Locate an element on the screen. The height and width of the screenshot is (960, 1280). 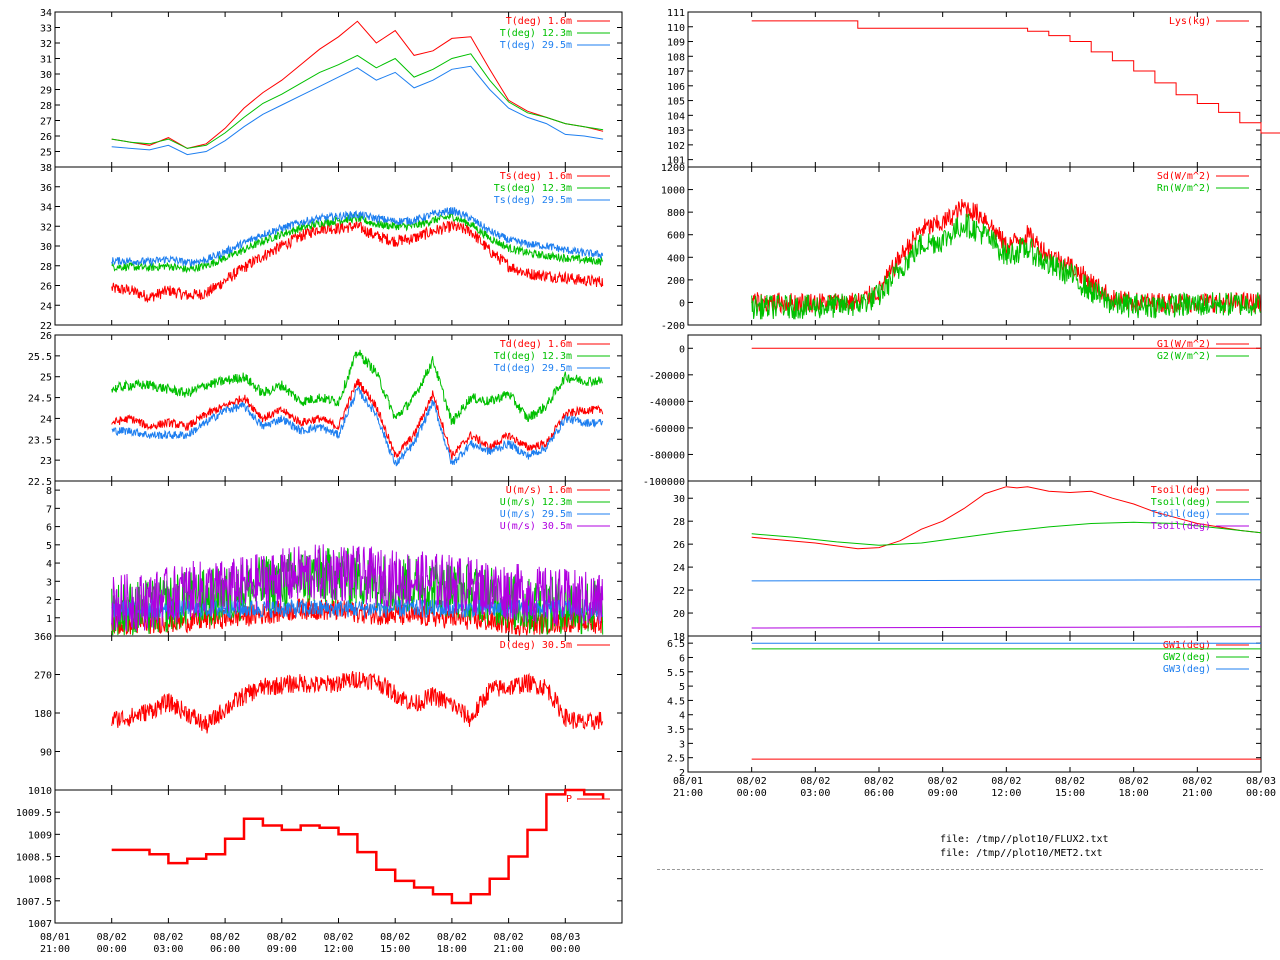
legend-label: Ts(deg) 12.3m is located at coordinates (533, 188).